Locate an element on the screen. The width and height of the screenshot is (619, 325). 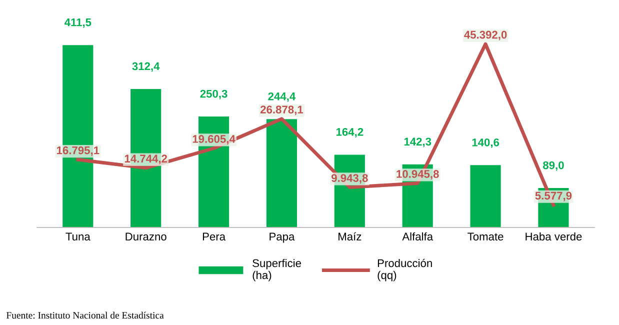
legend-label: Producción (qq) is located at coordinates (405, 270).